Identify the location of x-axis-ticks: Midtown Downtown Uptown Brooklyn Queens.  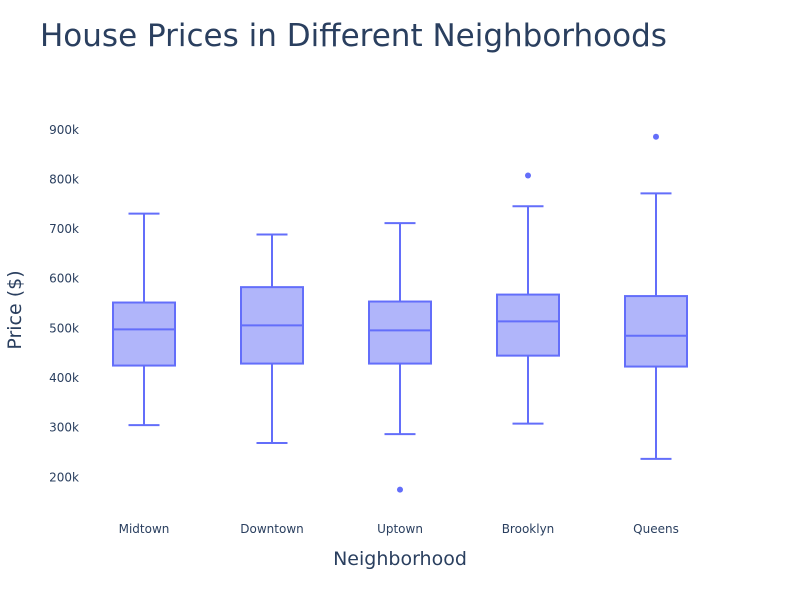
(399, 529).